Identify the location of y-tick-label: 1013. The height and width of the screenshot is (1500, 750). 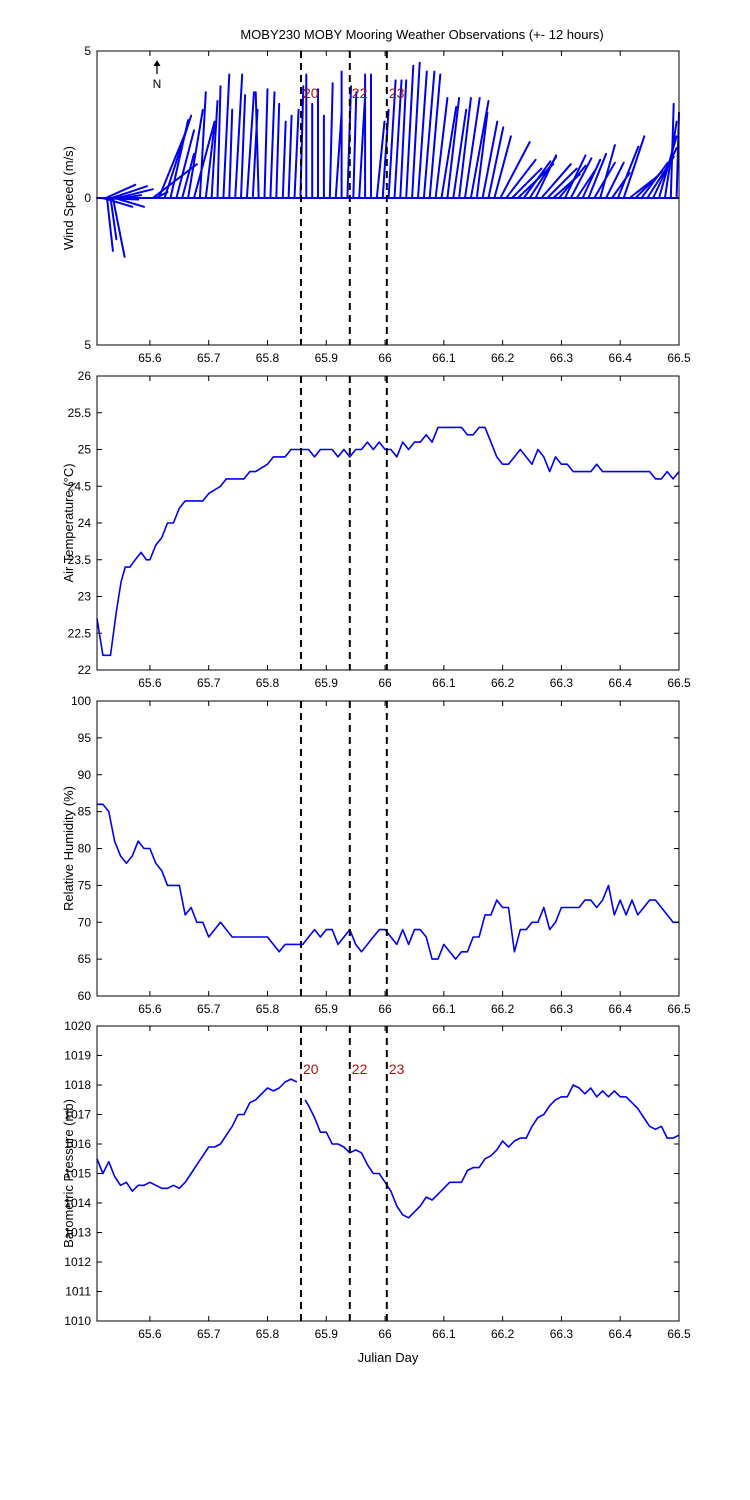
(77, 1233).